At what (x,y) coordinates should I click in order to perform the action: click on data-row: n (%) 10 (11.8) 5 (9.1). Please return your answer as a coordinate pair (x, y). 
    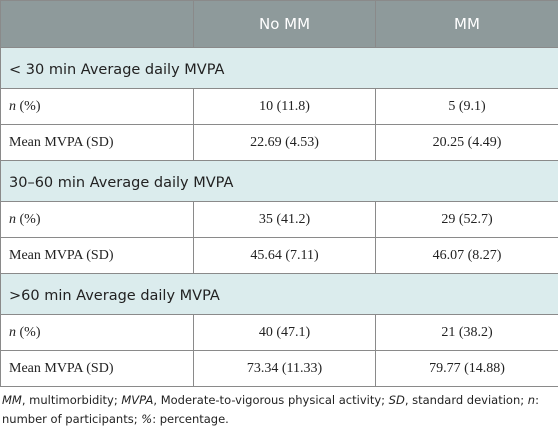
    Looking at the image, I should click on (279, 106).